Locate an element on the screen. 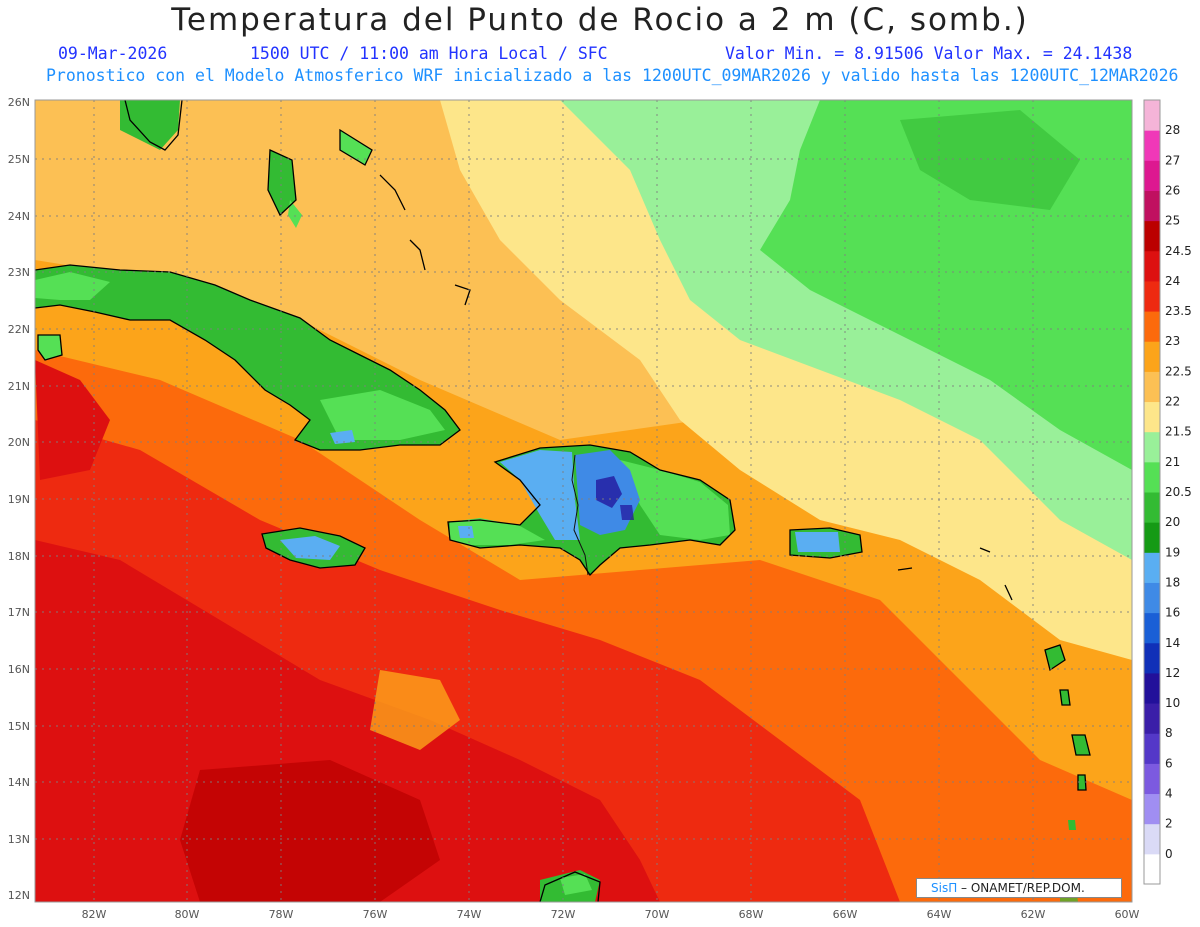  lon-label: 64W is located at coordinates (939, 914).